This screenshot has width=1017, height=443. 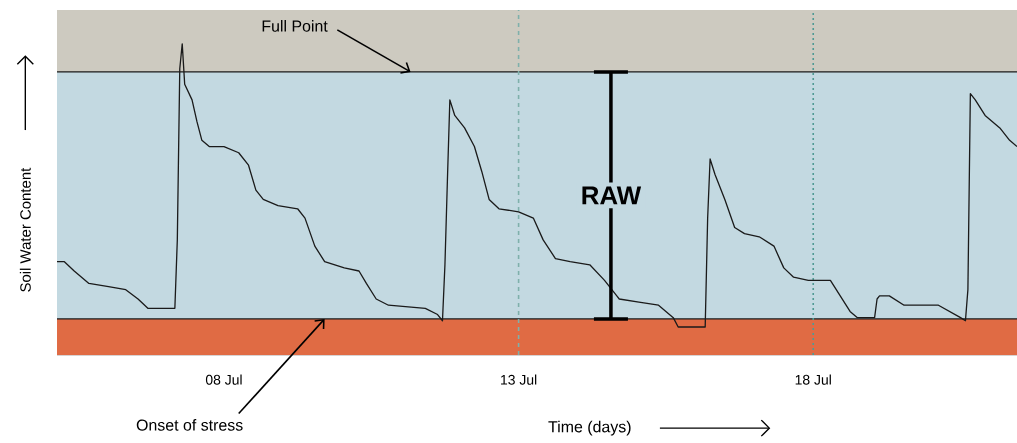 What do you see at coordinates (223, 379) in the screenshot?
I see `x-tick-label: 08 Jul` at bounding box center [223, 379].